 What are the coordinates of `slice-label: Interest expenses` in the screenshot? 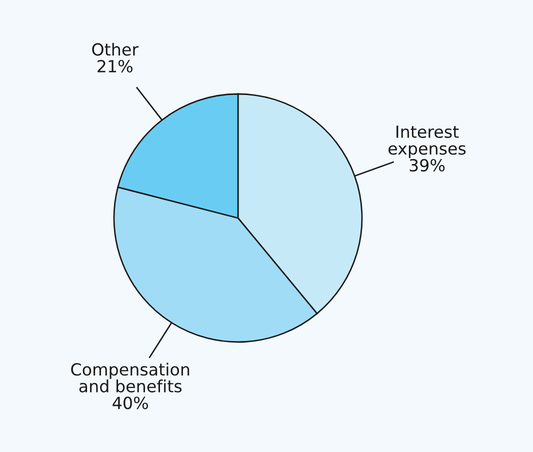 It's located at (427, 142).